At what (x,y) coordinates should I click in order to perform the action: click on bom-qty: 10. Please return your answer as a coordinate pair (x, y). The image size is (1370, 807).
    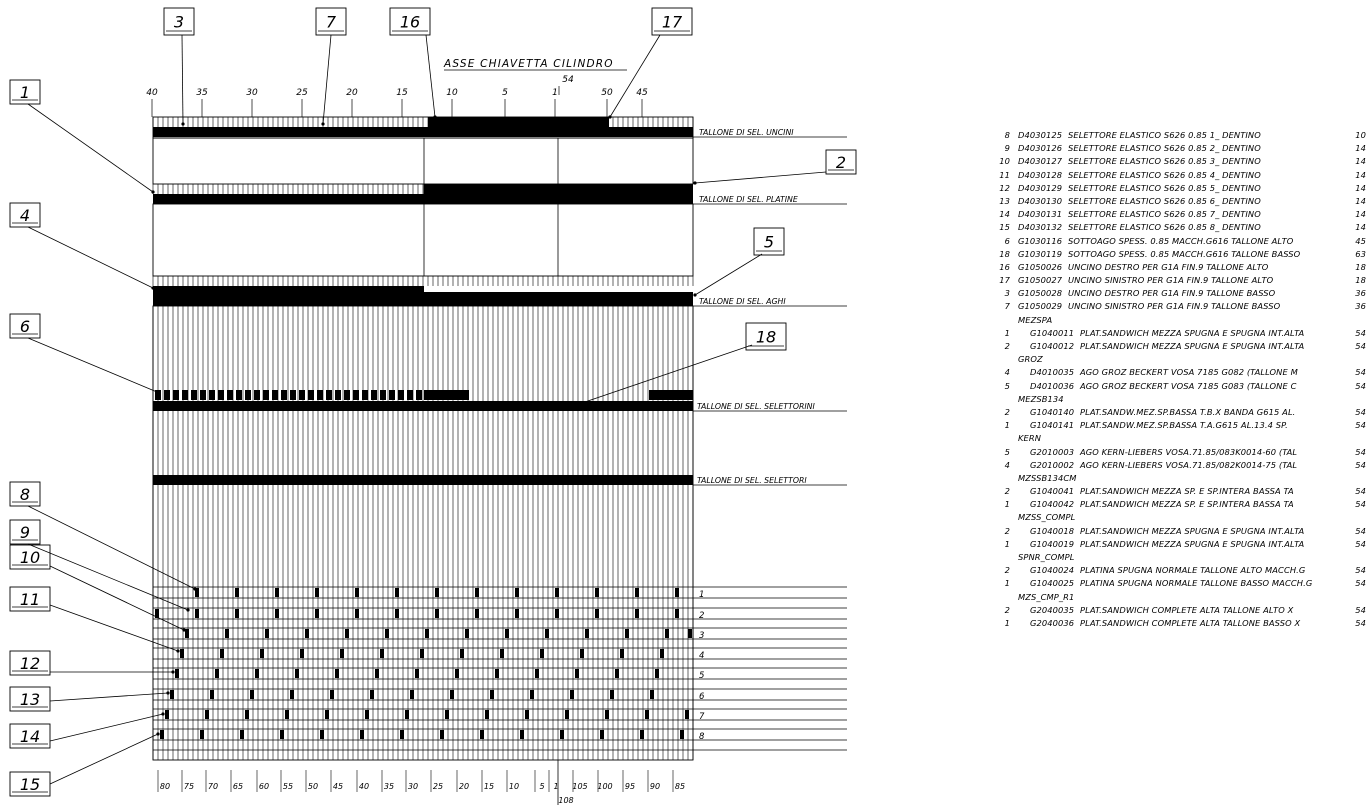
    Looking at the image, I should click on (1004, 161).